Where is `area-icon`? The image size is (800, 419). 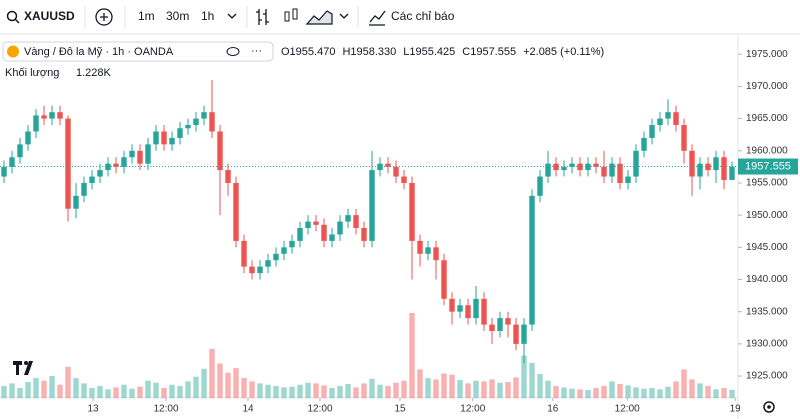
area-icon is located at coordinates (319, 17).